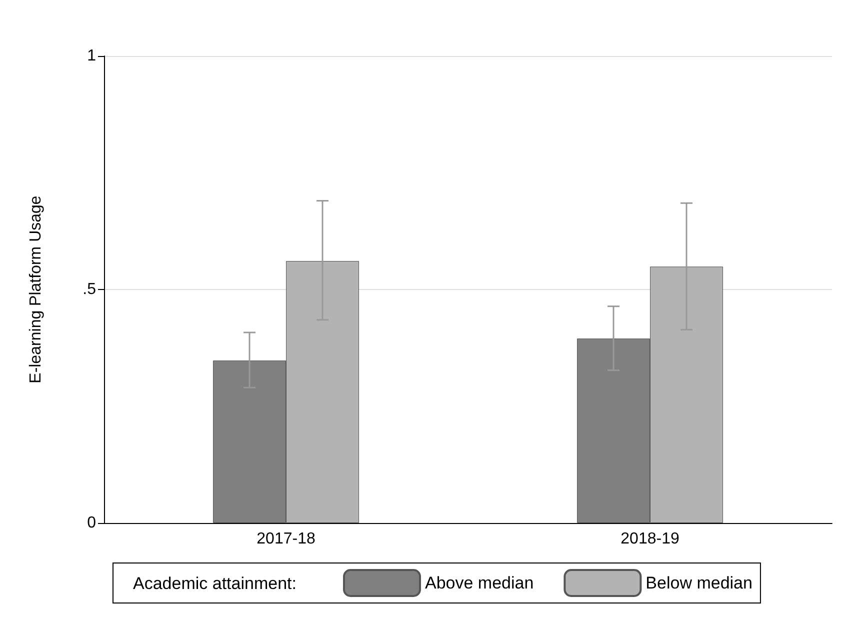  I want to click on legend-title: Academic attainment:, so click(214, 583).